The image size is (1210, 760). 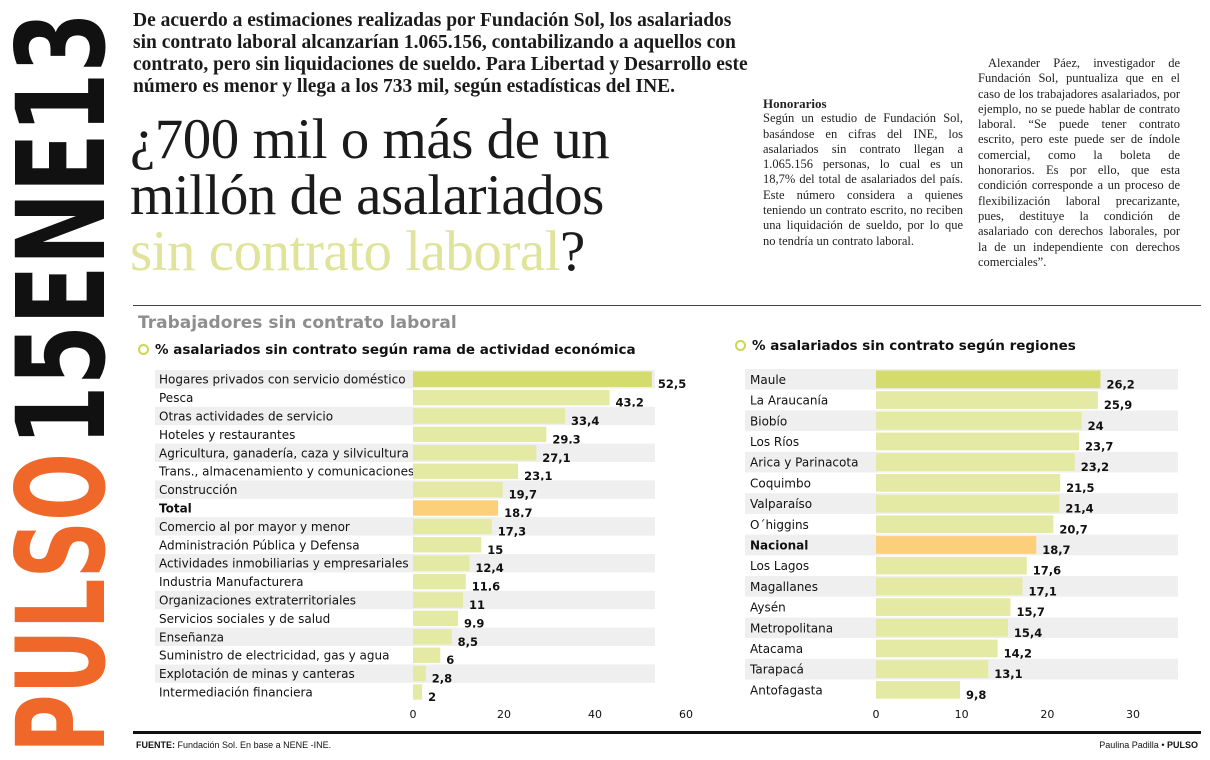 I want to click on value-label: 52,5, so click(x=672, y=384).